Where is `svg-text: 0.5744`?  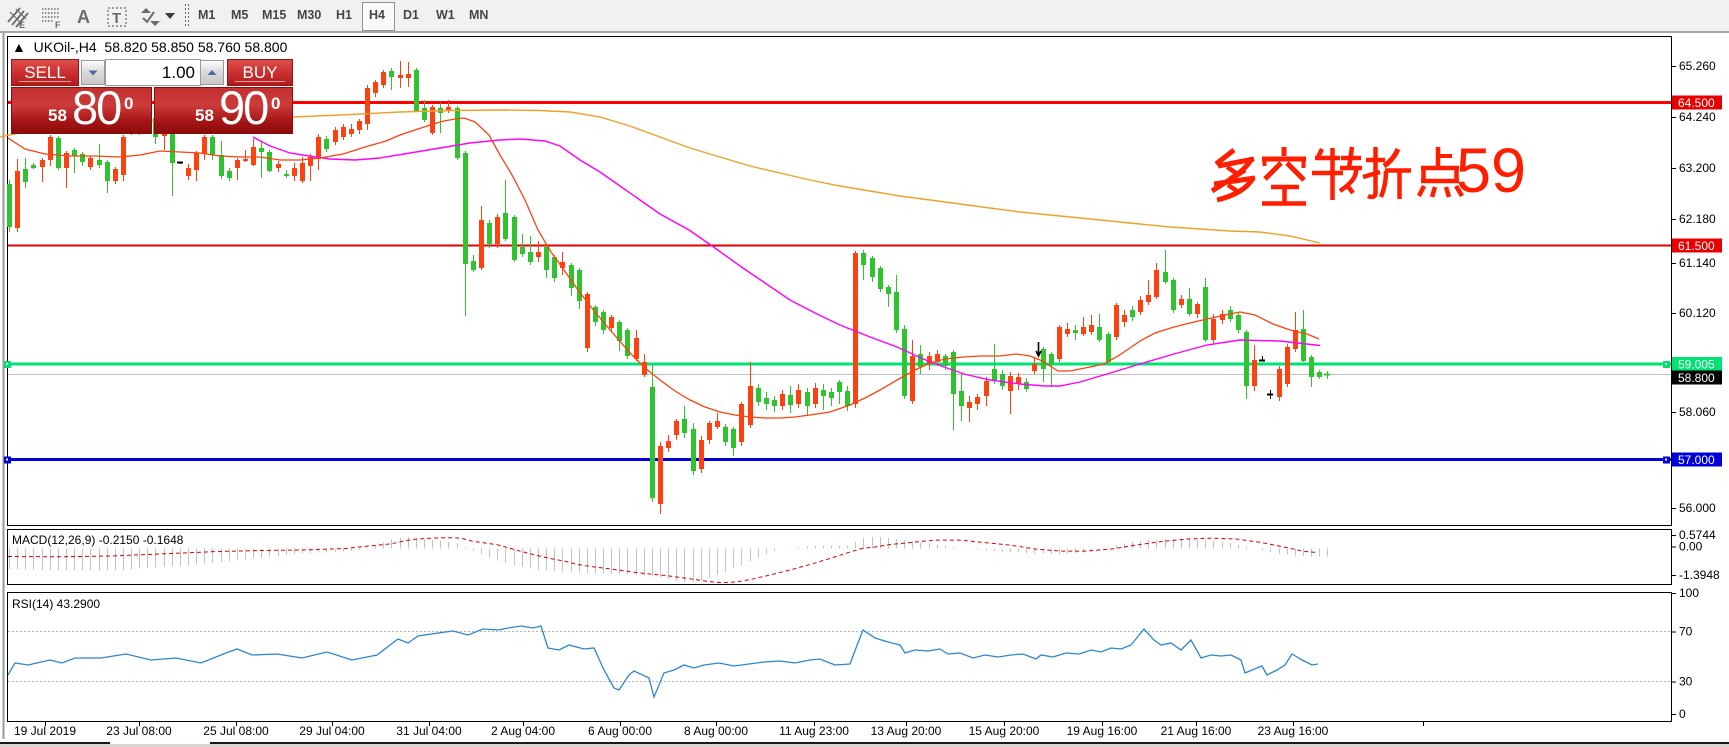 svg-text: 0.5744 is located at coordinates (1697, 535).